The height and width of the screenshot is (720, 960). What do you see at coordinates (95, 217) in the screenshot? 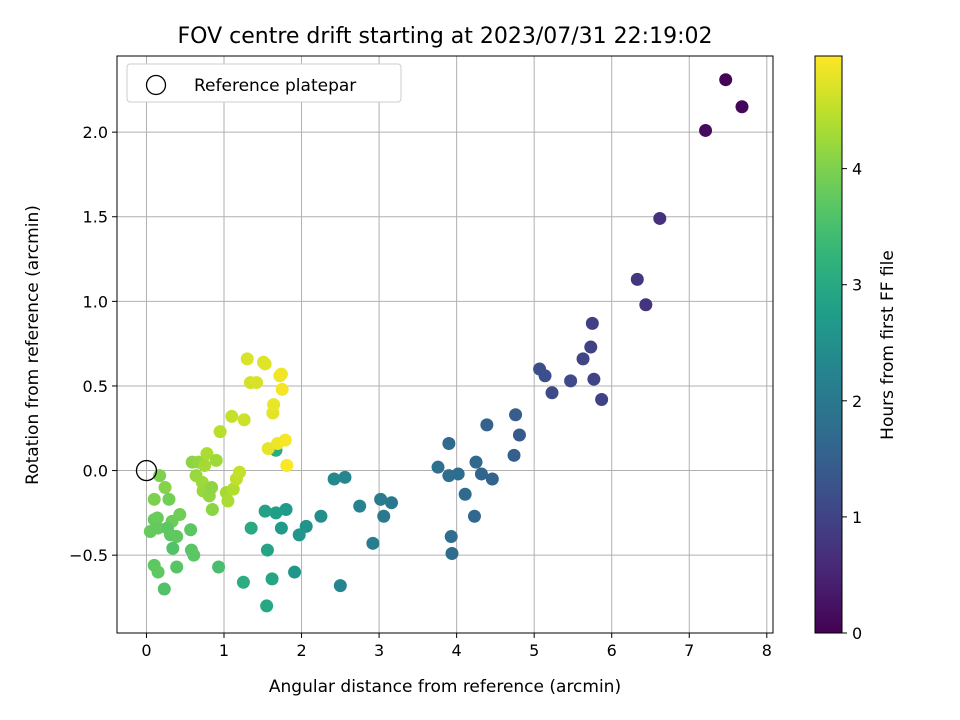
I see `y-tick-label: 1.5` at bounding box center [95, 217].